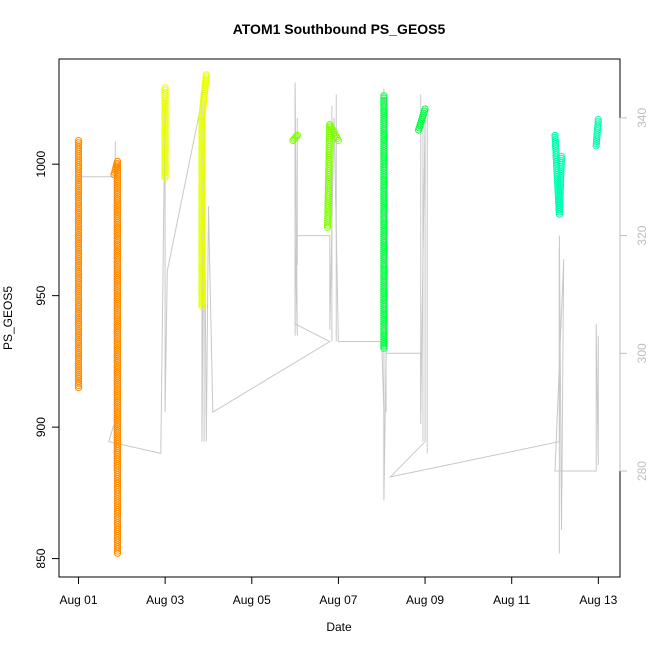 The image size is (650, 650). What do you see at coordinates (642, 471) in the screenshot?
I see `y2-tick-label: 280` at bounding box center [642, 471].